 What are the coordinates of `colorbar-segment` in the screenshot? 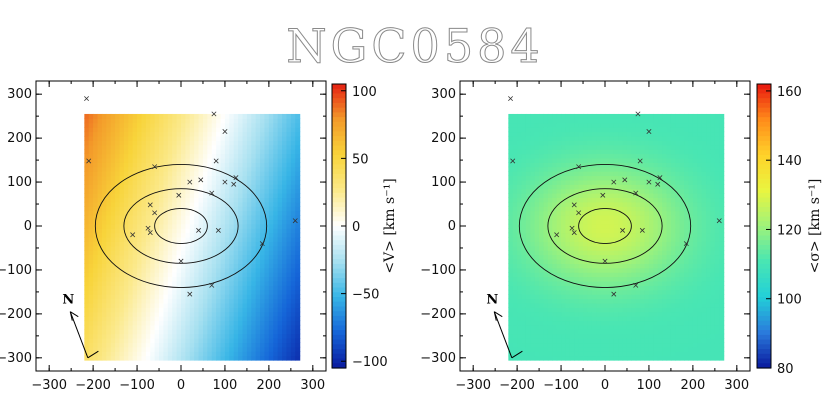 It's located at (339, 105).